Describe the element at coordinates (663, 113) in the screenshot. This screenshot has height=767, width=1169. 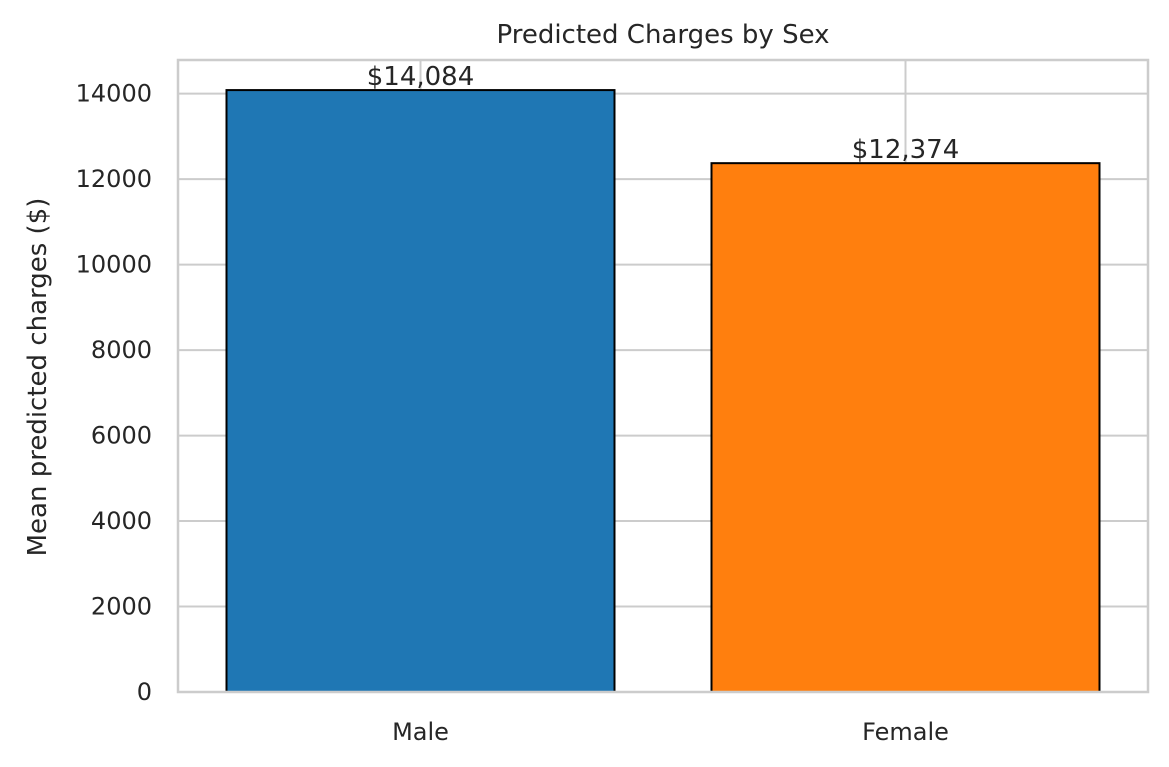
I see `data-labels: $14,084 $12,374` at that location.